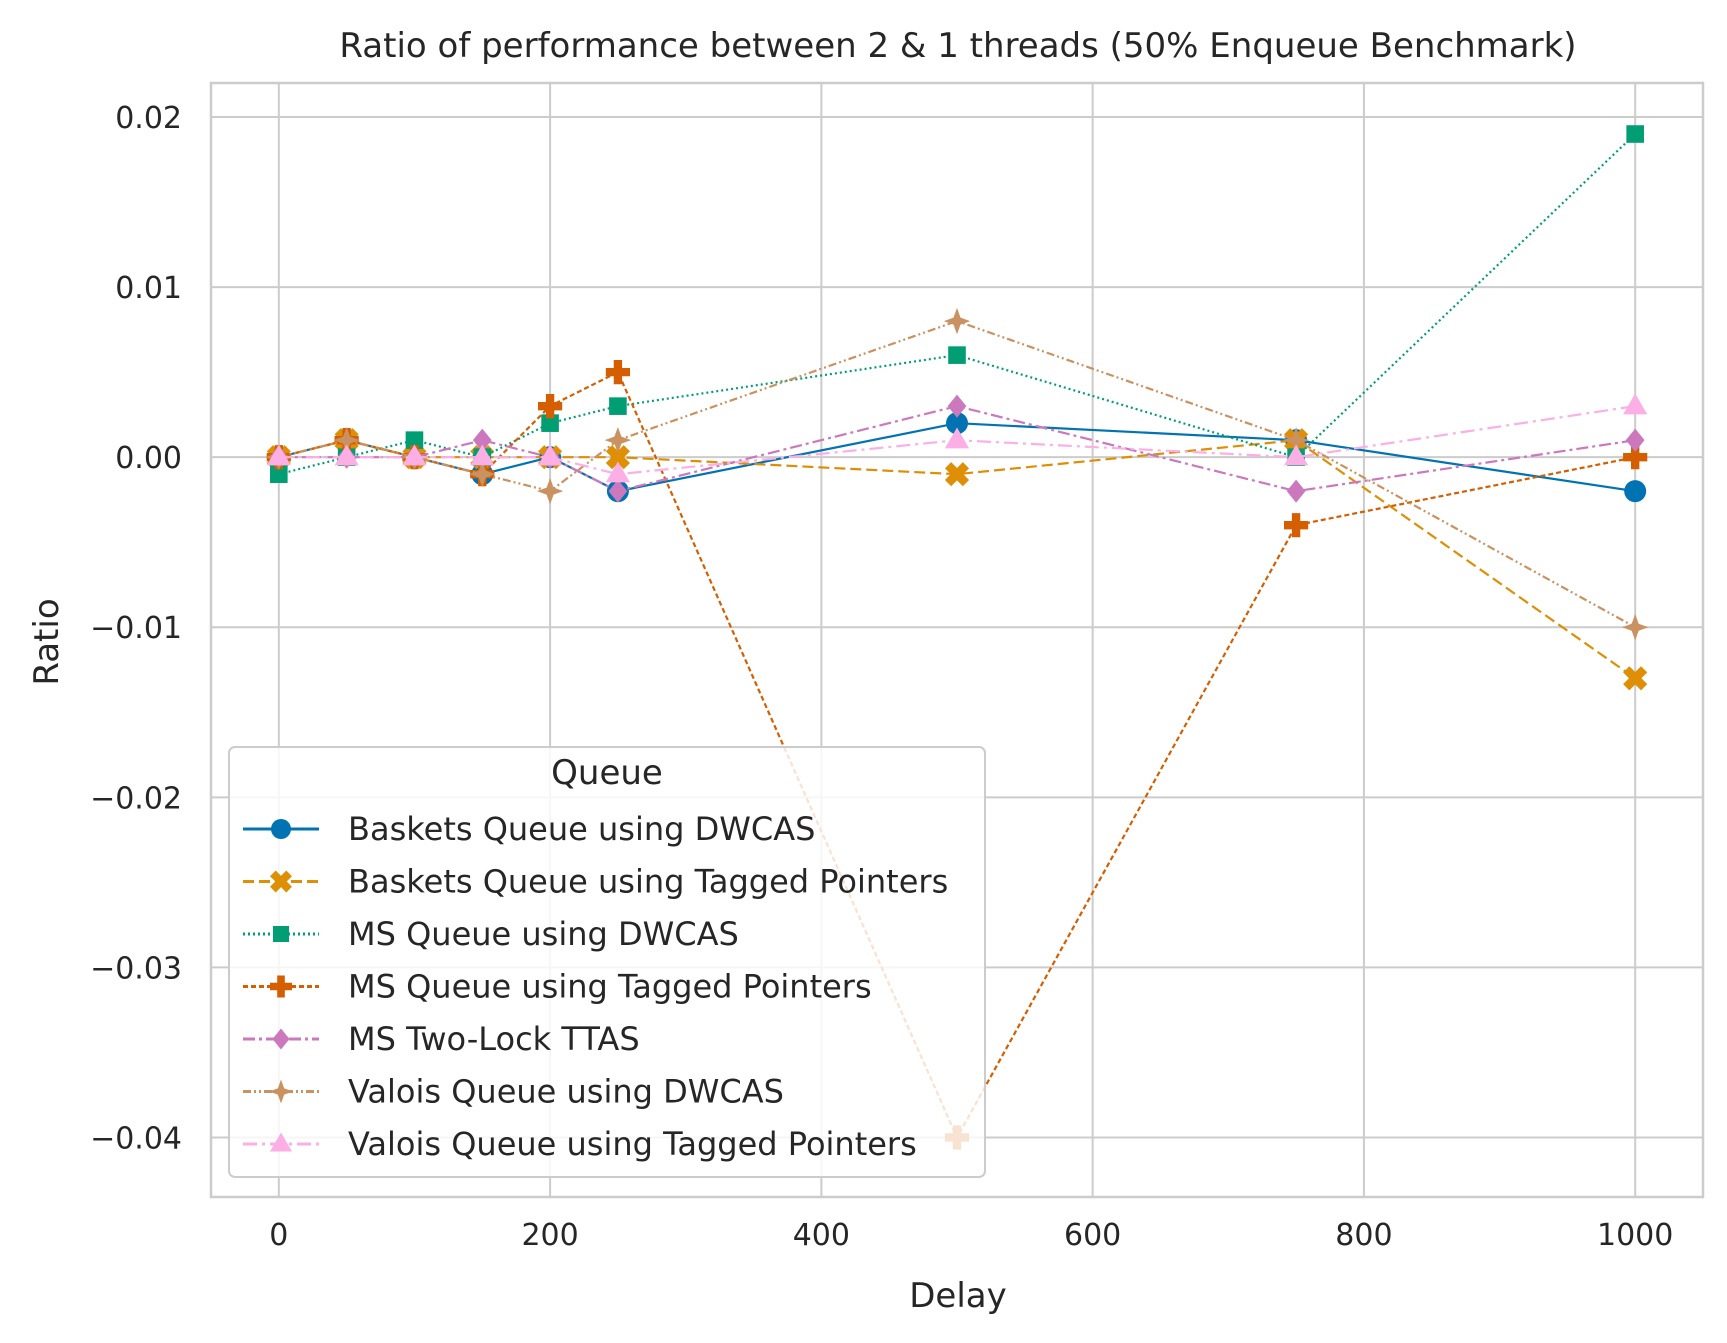  Describe the element at coordinates (136, 968) in the screenshot. I see `y-tick-label: −0.03` at that location.